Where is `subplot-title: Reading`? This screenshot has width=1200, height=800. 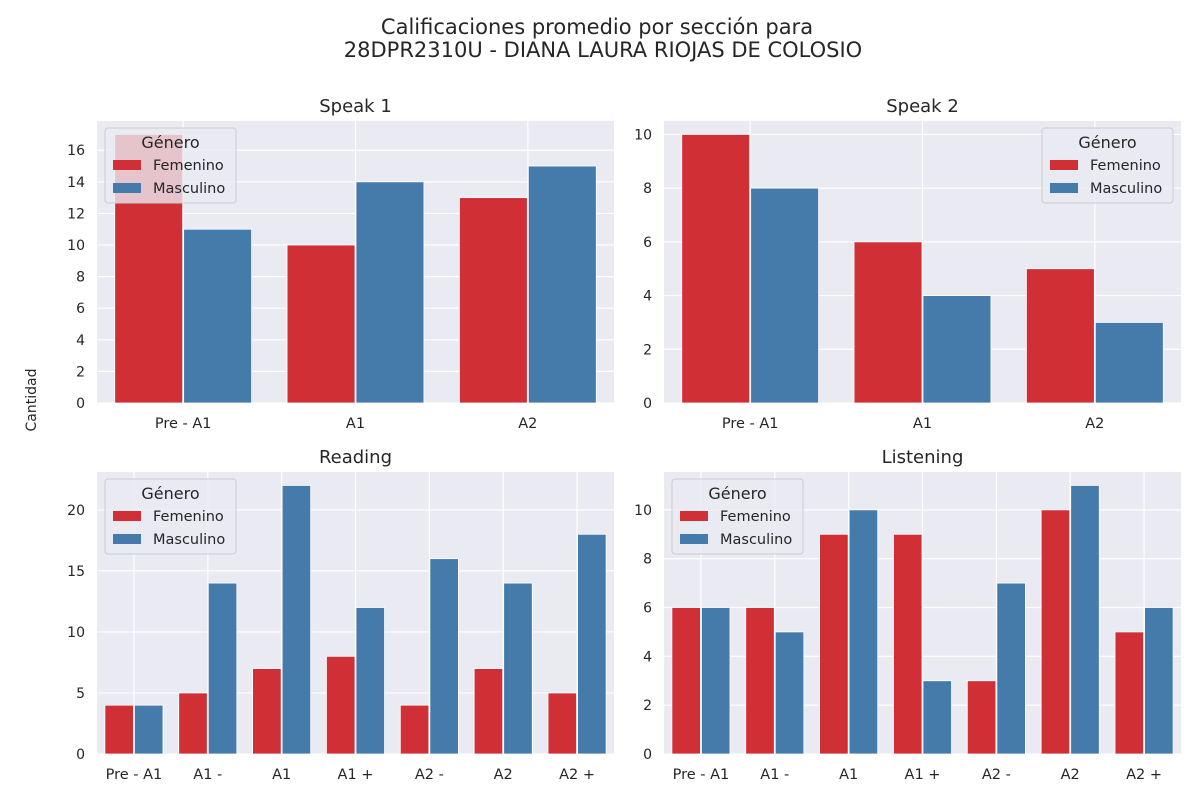 subplot-title: Reading is located at coordinates (355, 457).